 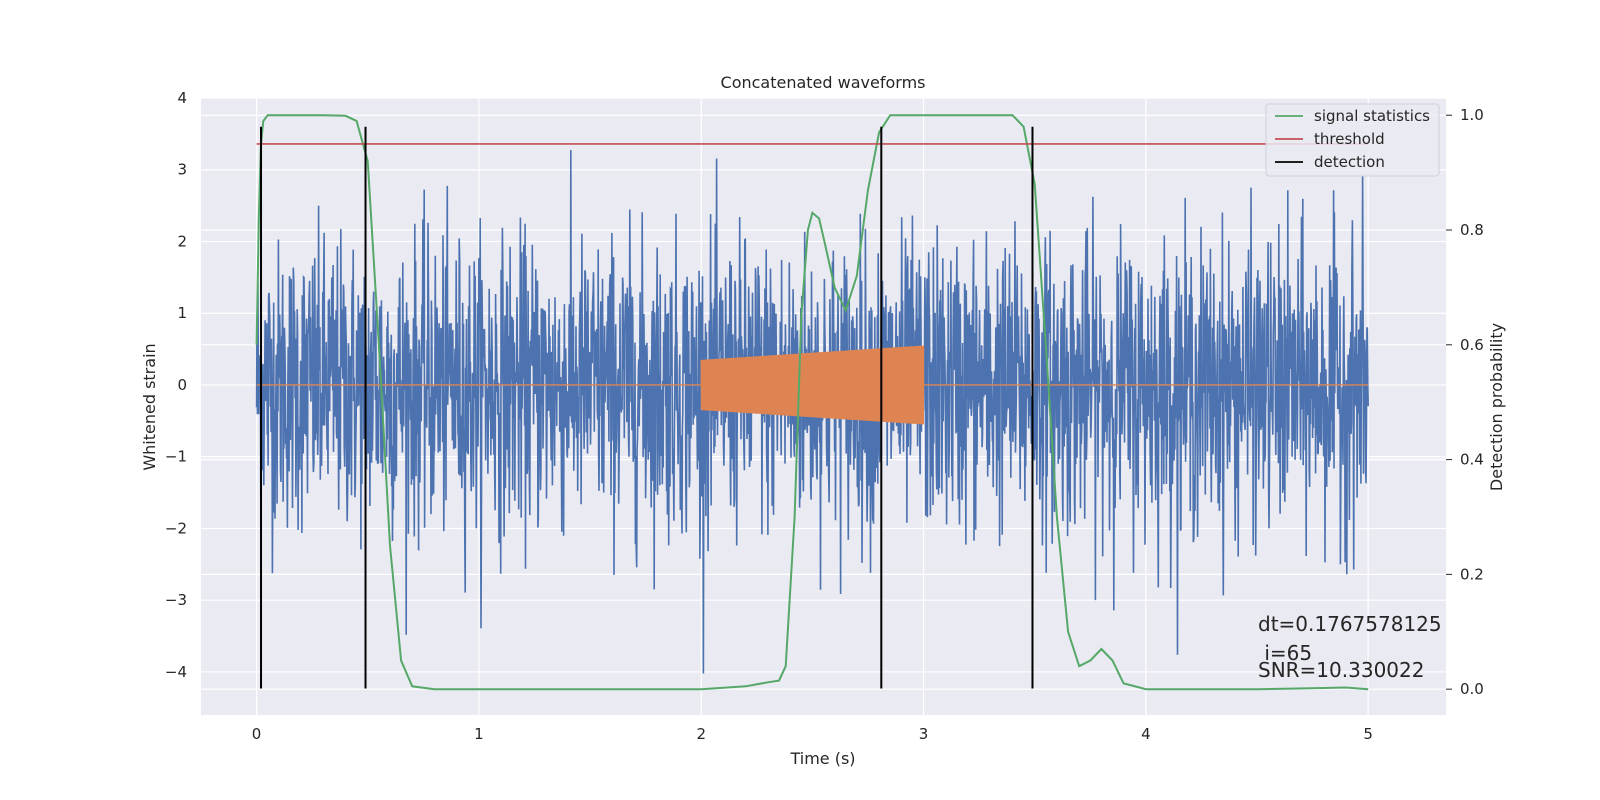 What do you see at coordinates (1349, 162) in the screenshot?
I see `legend-label-detection: detection` at bounding box center [1349, 162].